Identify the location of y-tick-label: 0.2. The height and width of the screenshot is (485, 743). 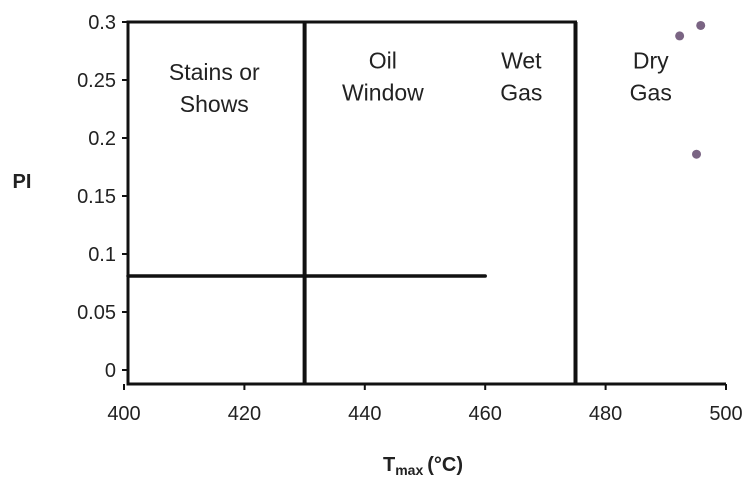
(102, 139).